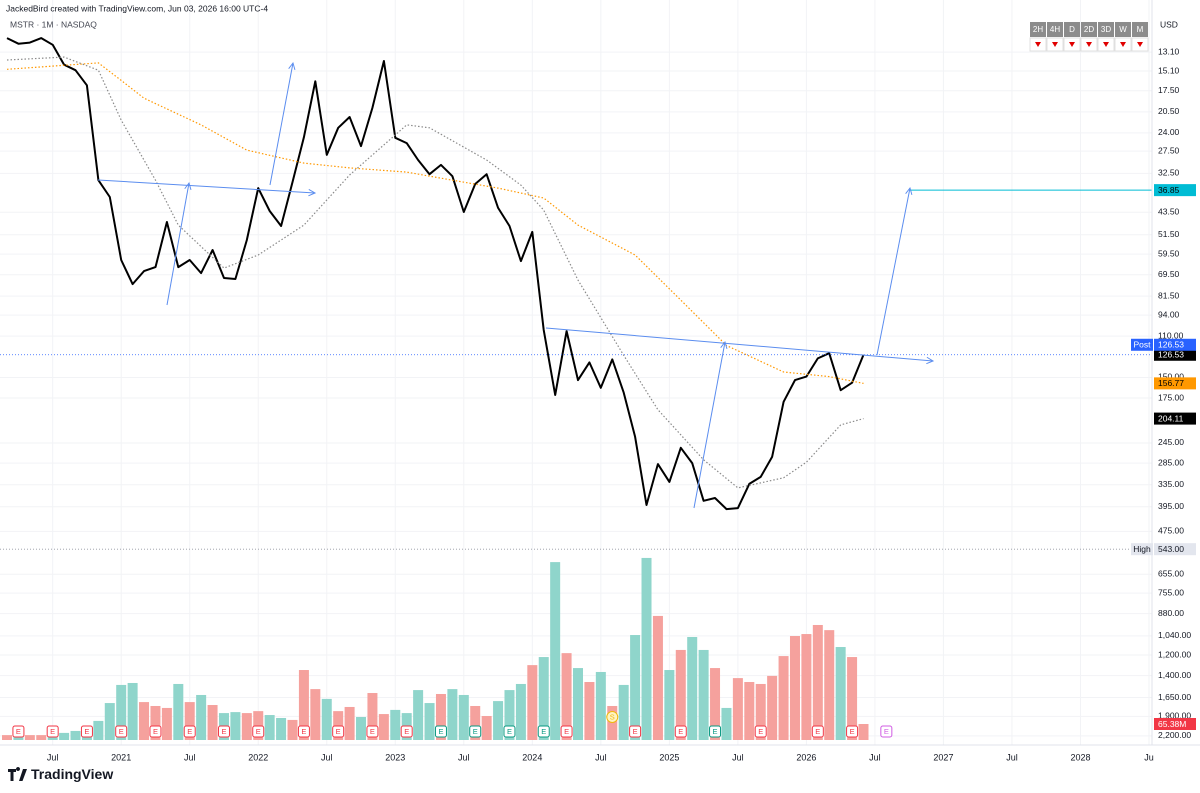 This screenshot has width=1200, height=793. What do you see at coordinates (395, 757) in the screenshot?
I see `x-tick-label: 2023` at bounding box center [395, 757].